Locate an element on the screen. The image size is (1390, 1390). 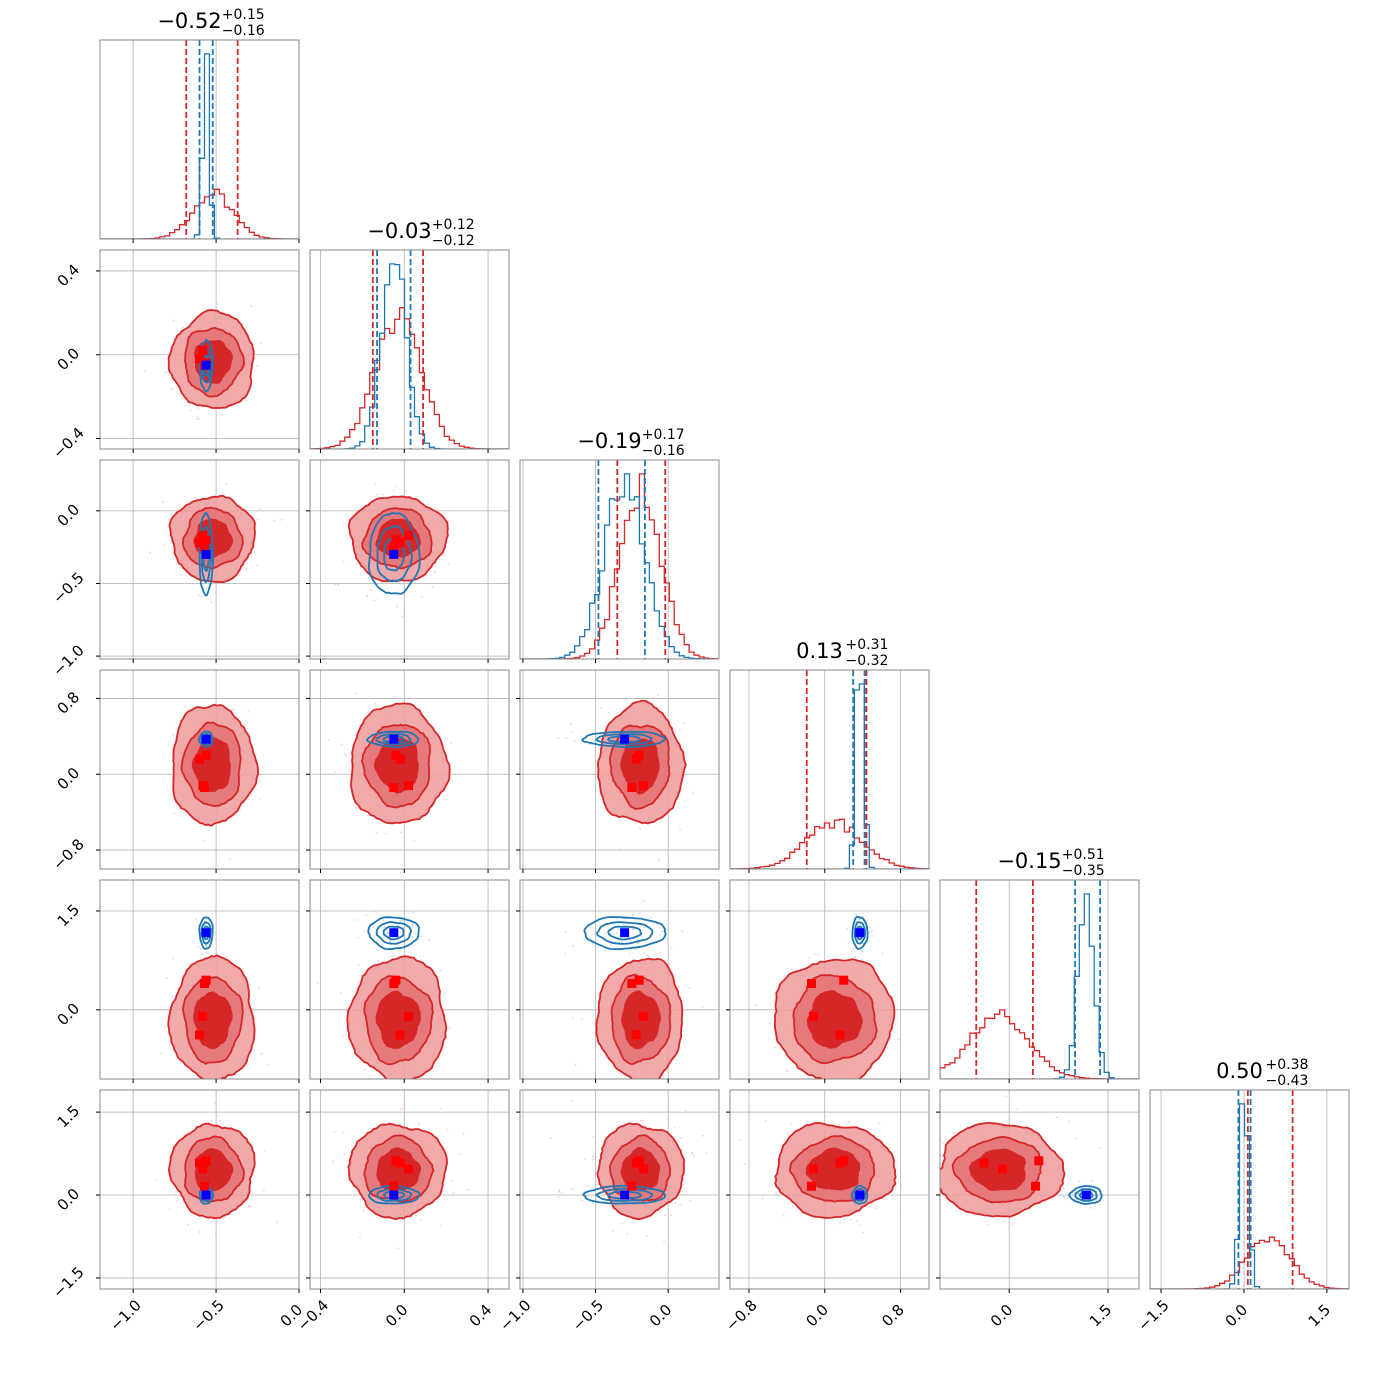
x-tick-label: −0.5 is located at coordinates (208, 1315).